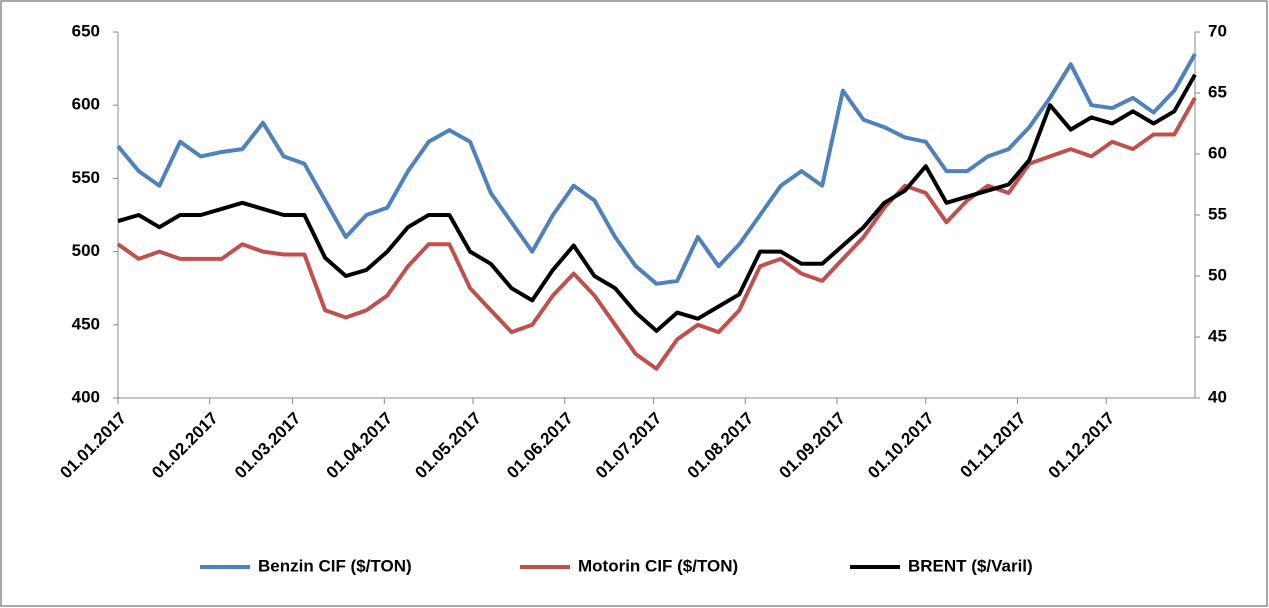 Image resolution: width=1269 pixels, height=608 pixels. What do you see at coordinates (1217, 335) in the screenshot?
I see `y2-tick-label: 45` at bounding box center [1217, 335].